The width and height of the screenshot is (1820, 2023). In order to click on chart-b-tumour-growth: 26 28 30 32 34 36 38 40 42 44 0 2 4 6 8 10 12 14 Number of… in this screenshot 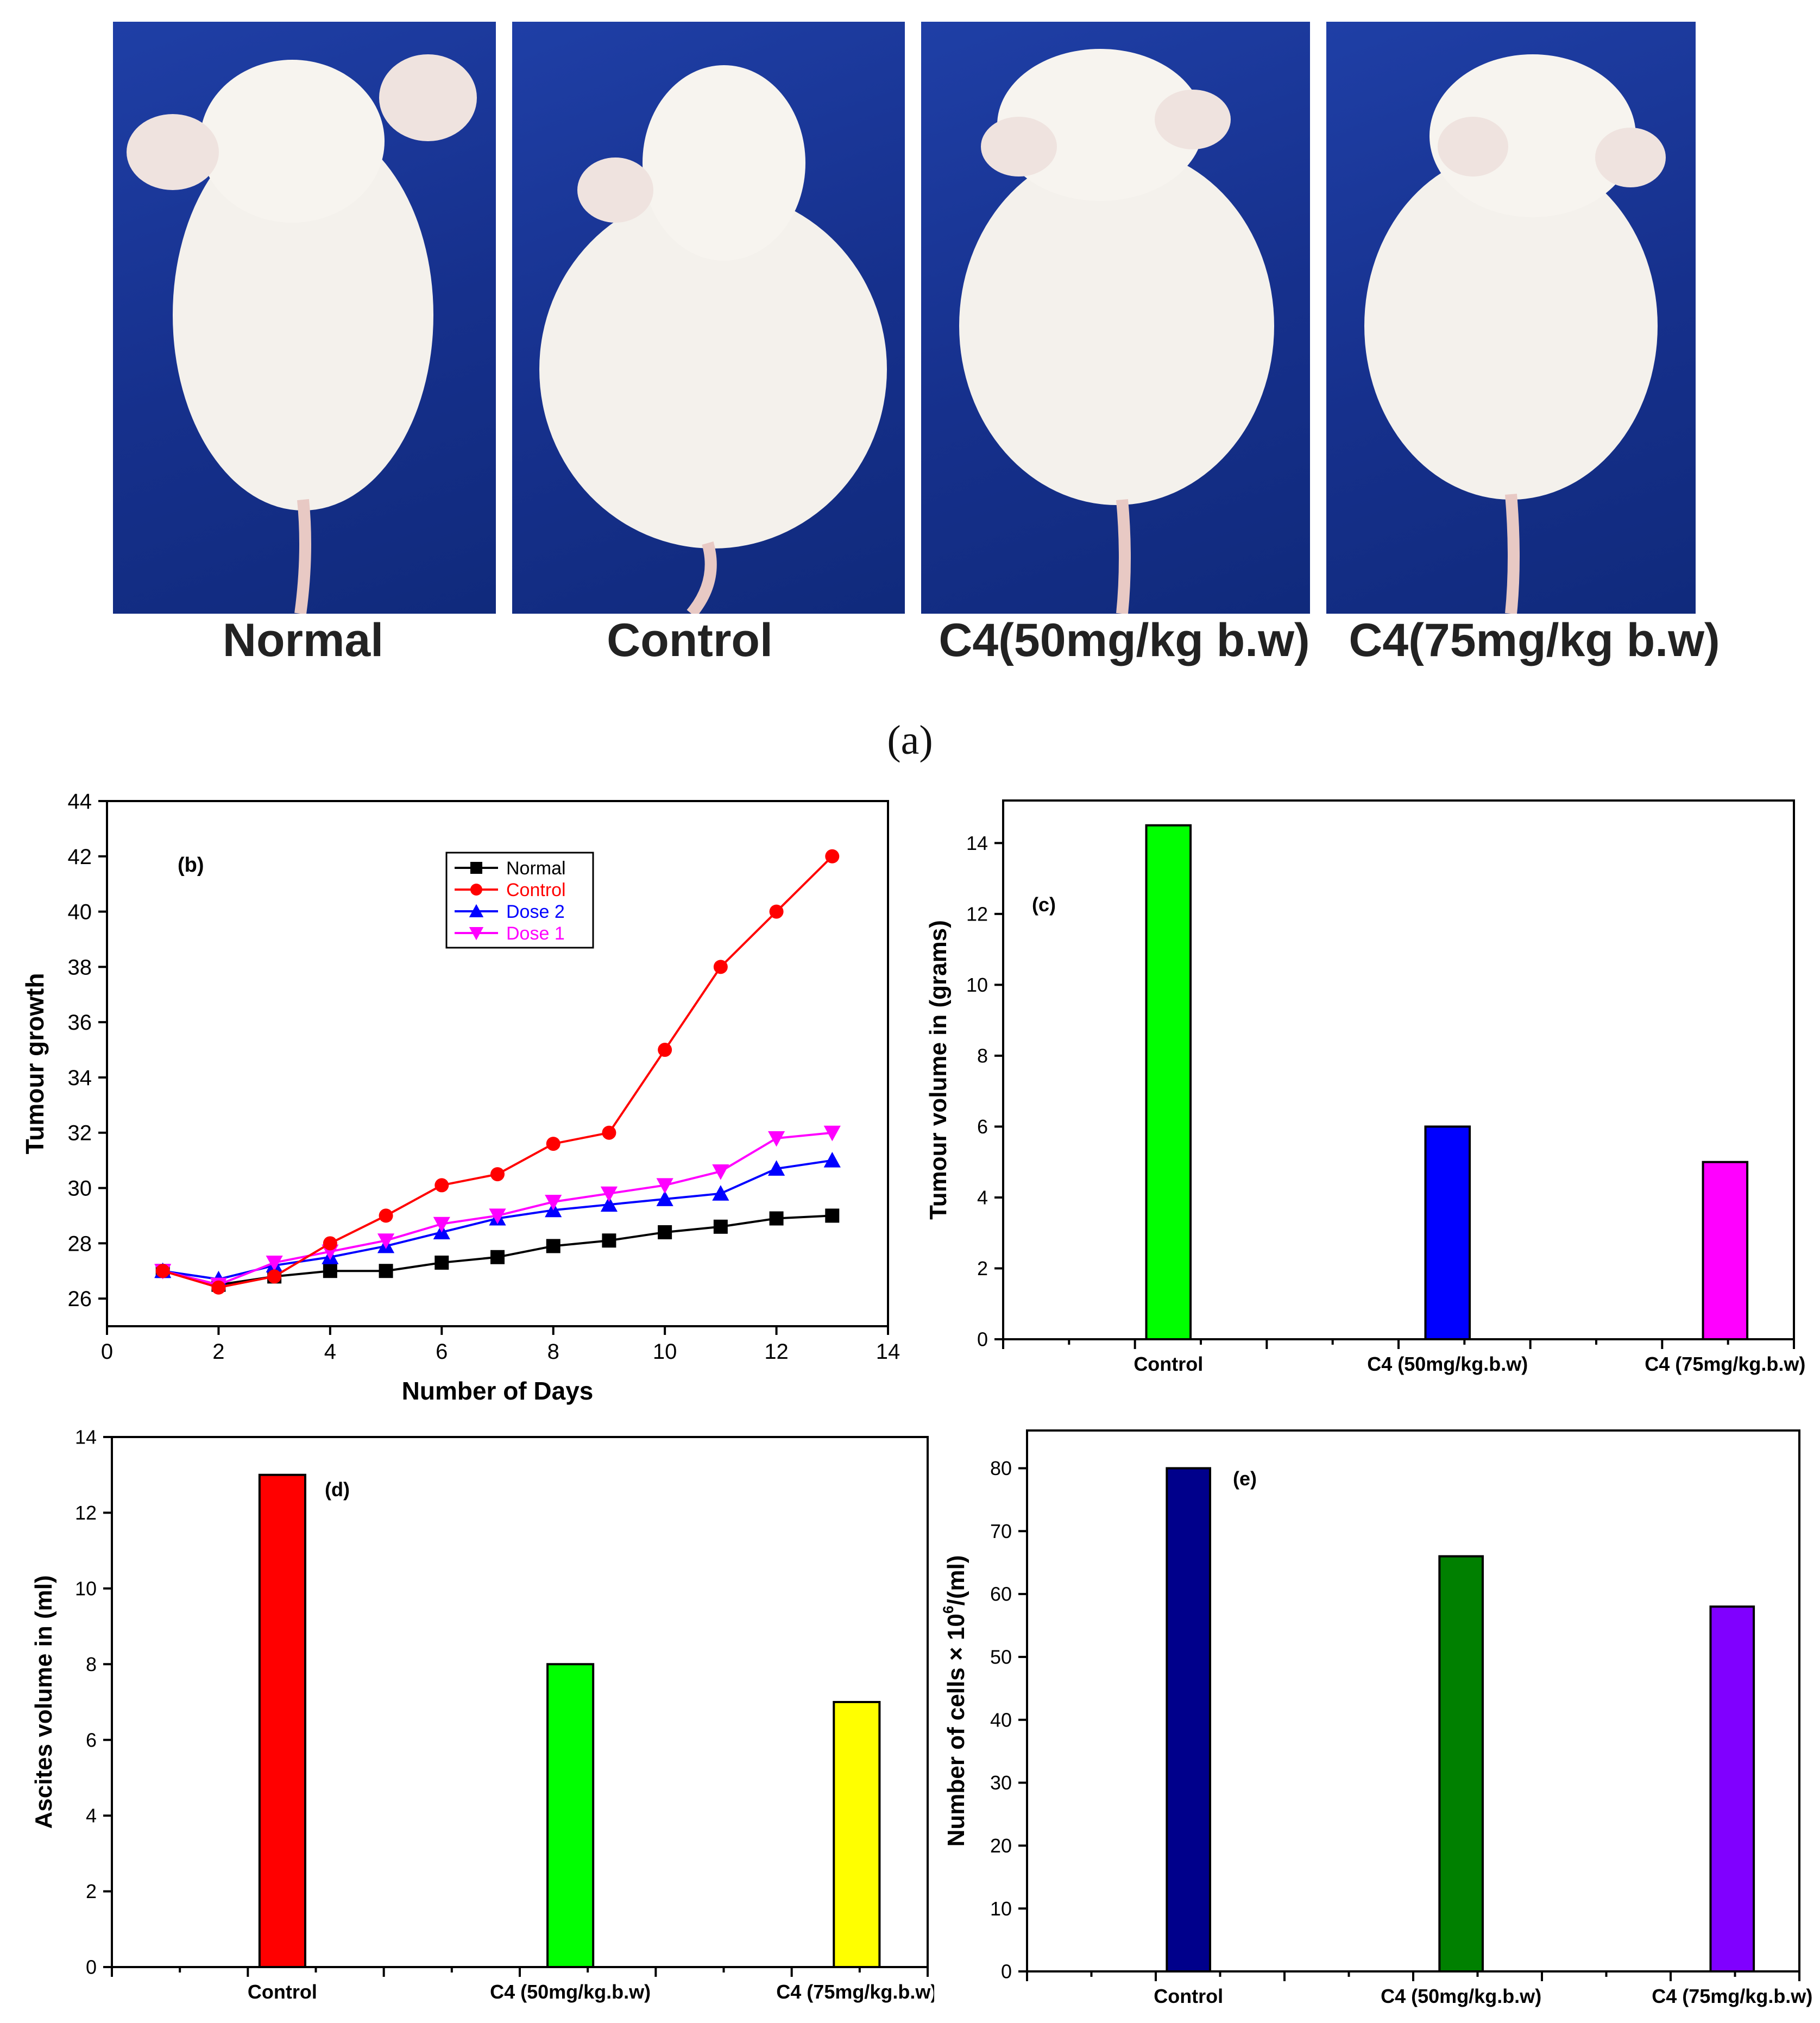, I will do `click(460, 1097)`.